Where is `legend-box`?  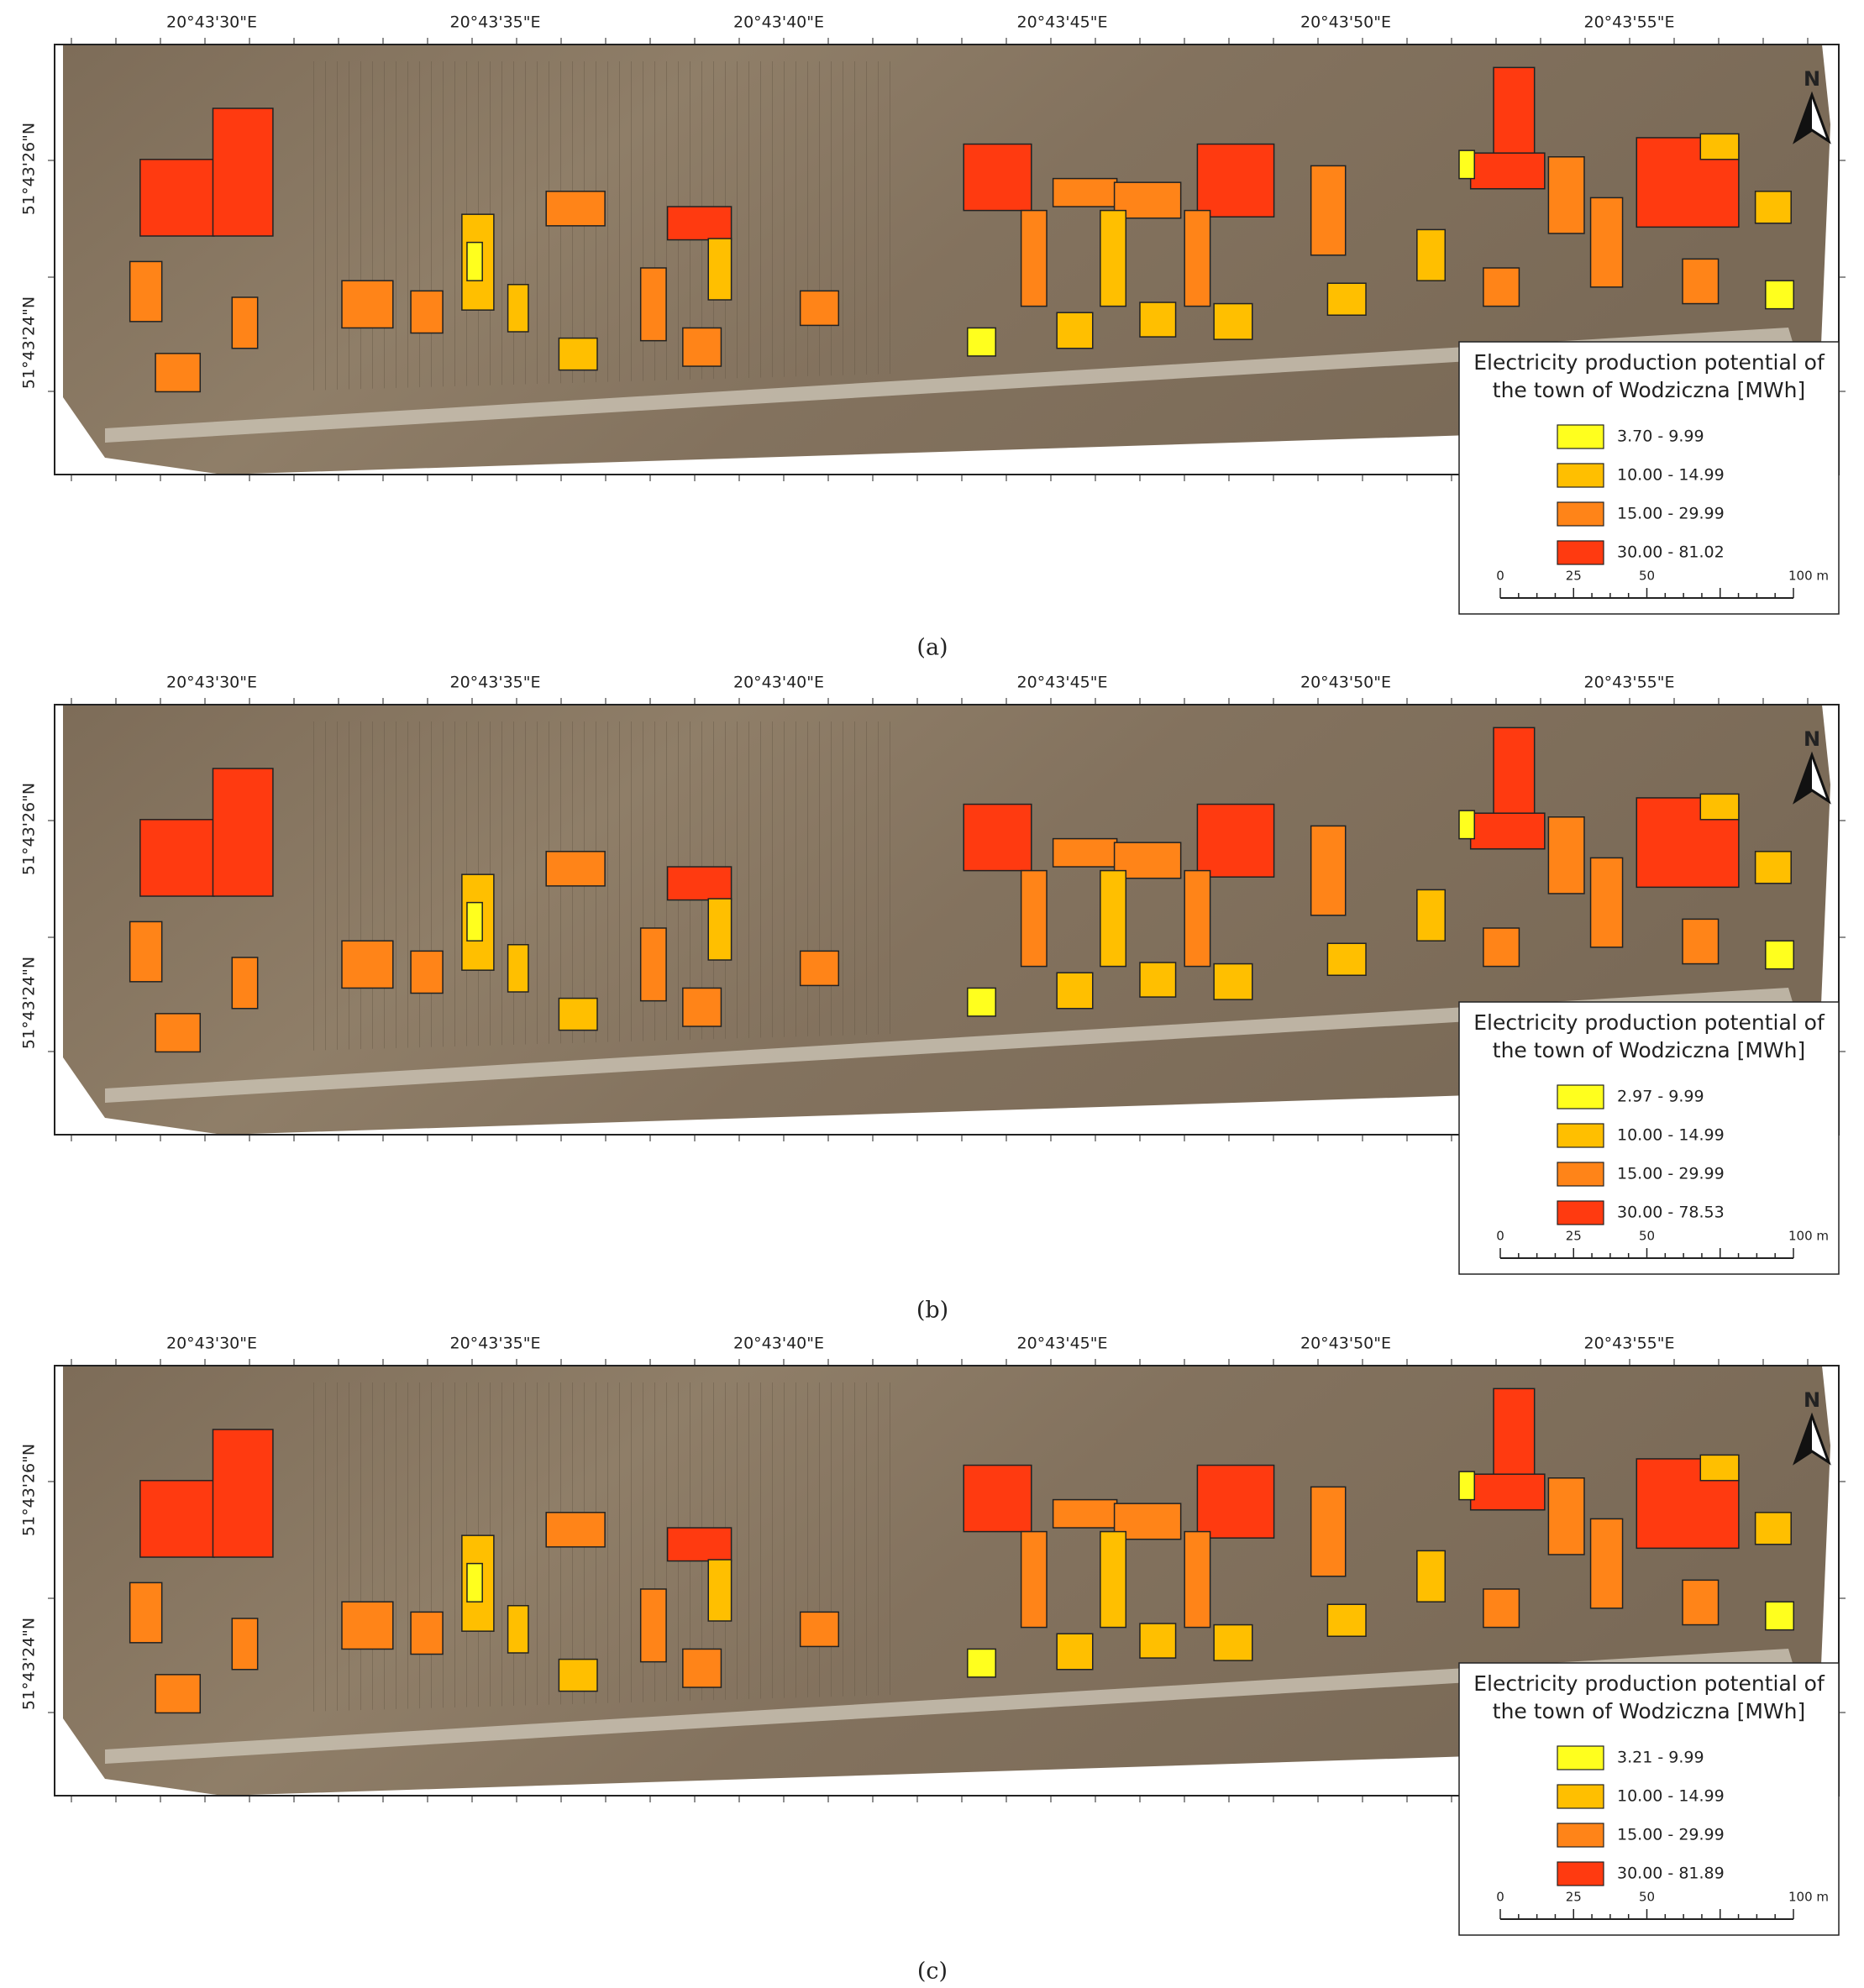 legend-box is located at coordinates (1649, 1138).